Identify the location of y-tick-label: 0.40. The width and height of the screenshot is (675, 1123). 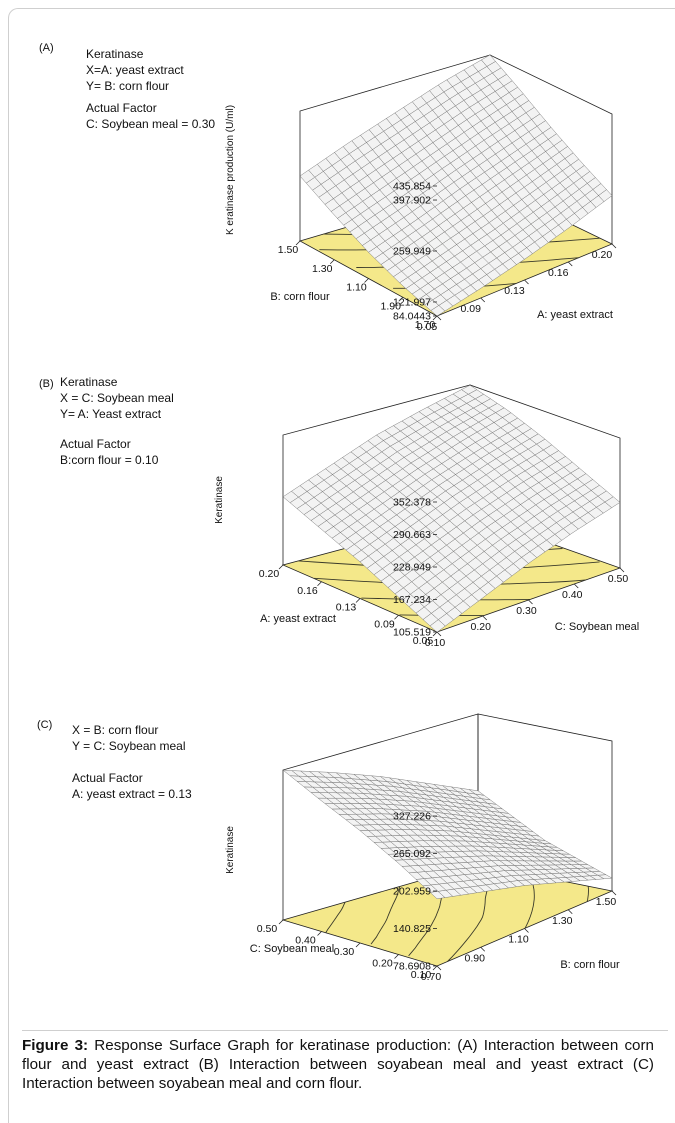
(305, 941).